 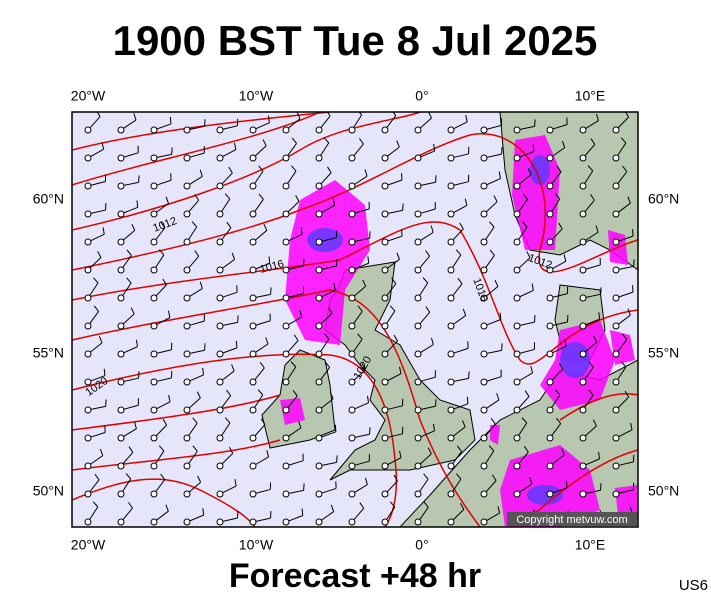 I want to click on lat-label: 50°N, so click(x=48, y=491).